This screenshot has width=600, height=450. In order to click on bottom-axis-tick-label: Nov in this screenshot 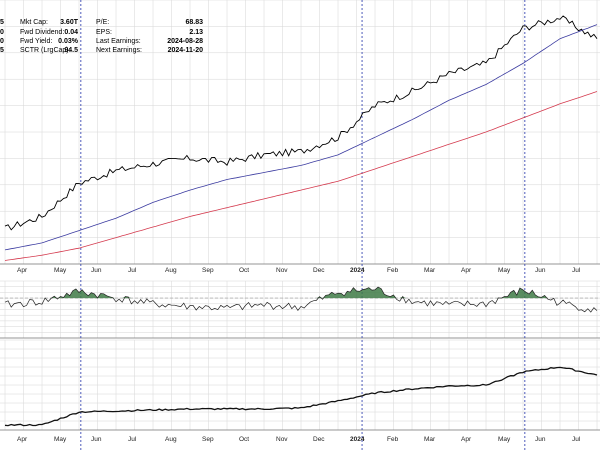, I will do `click(282, 439)`.